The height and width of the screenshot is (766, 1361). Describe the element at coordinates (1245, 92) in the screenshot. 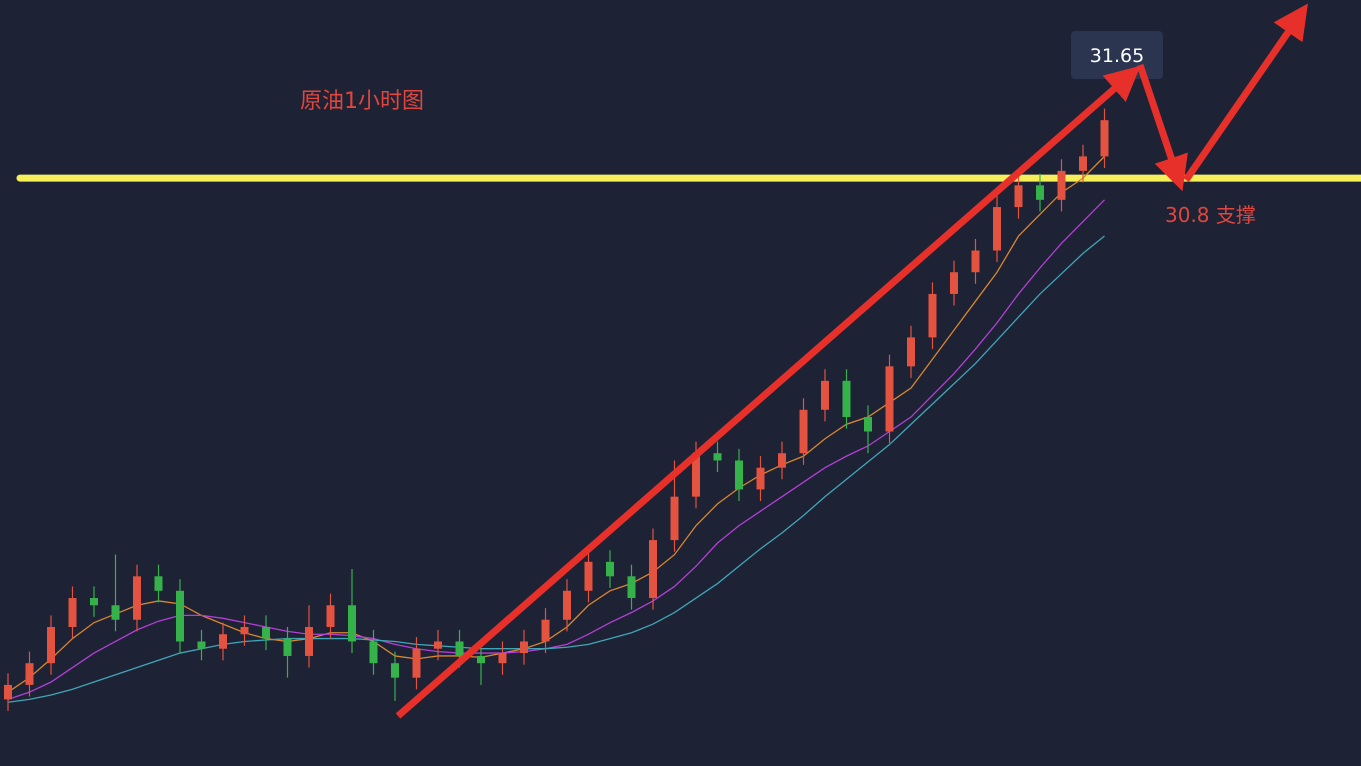

I see `rebound-arrow` at that location.